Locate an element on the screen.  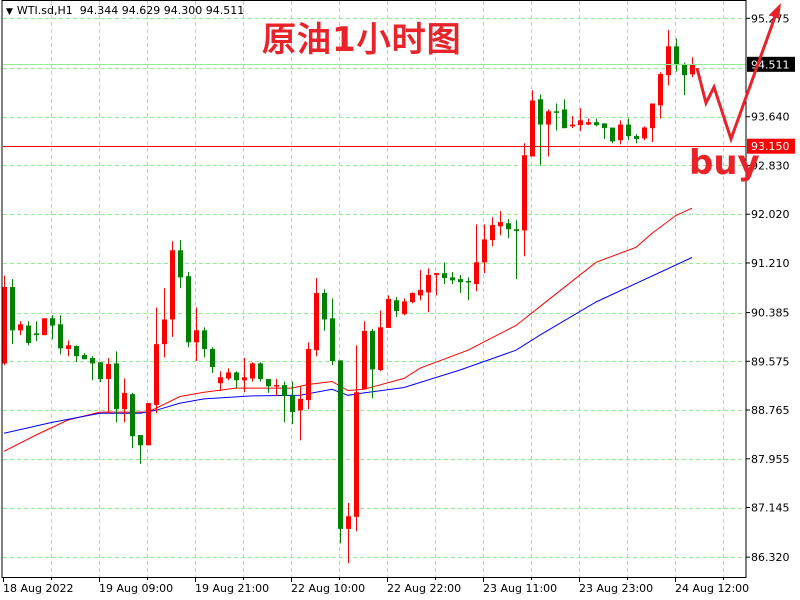
y-tick-label: 87.955 is located at coordinates (770, 459).